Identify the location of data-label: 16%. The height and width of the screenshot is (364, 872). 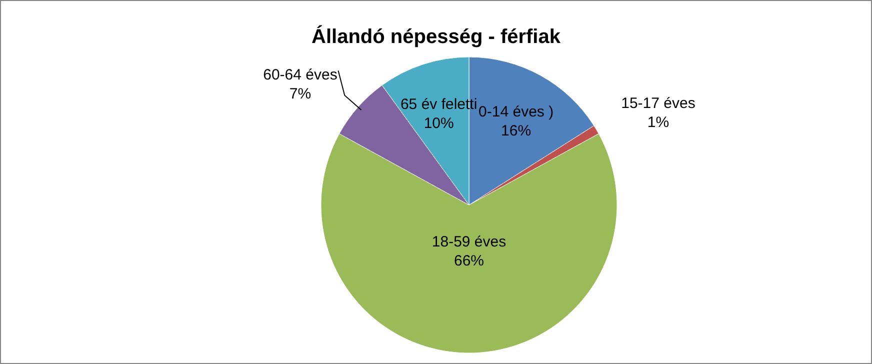
(516, 131).